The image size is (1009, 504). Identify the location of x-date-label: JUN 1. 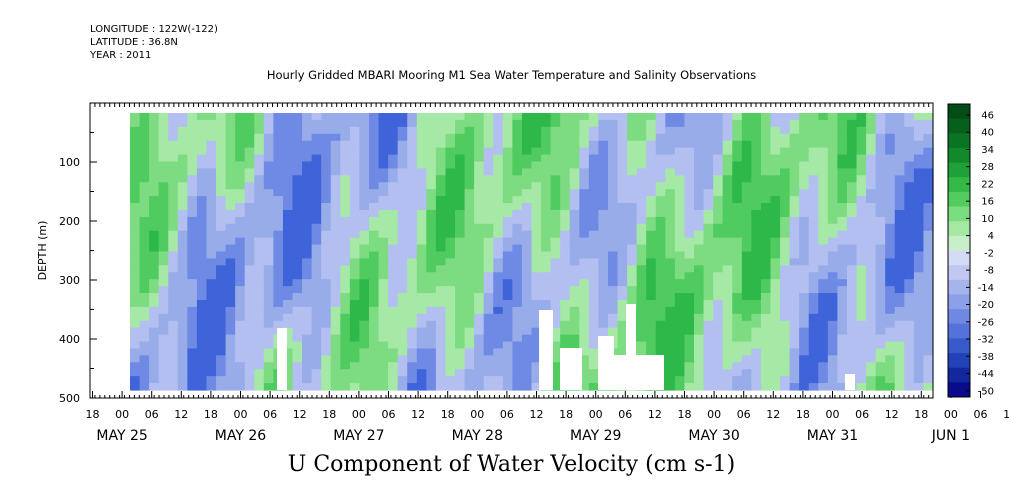
(950, 436).